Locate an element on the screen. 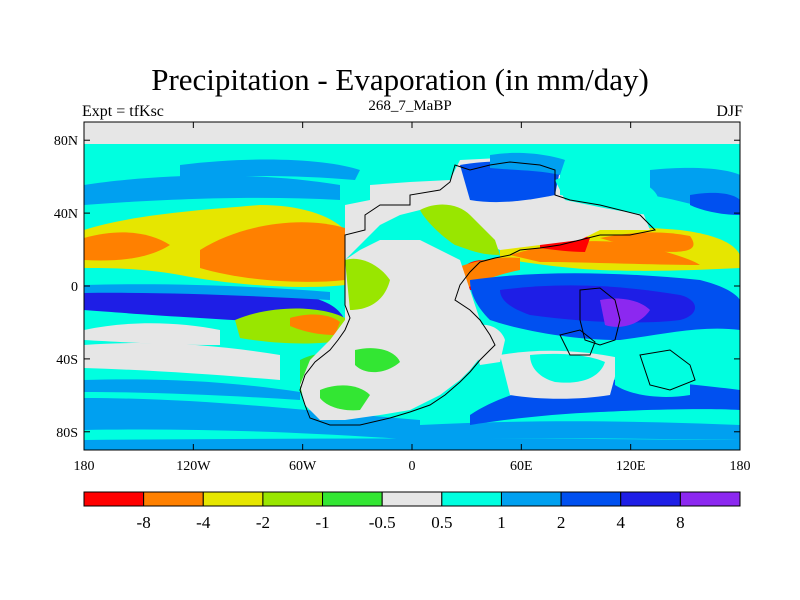 The image size is (800, 600). chart-title: Precipitation - Evaporation (in mm/day) is located at coordinates (400, 79).